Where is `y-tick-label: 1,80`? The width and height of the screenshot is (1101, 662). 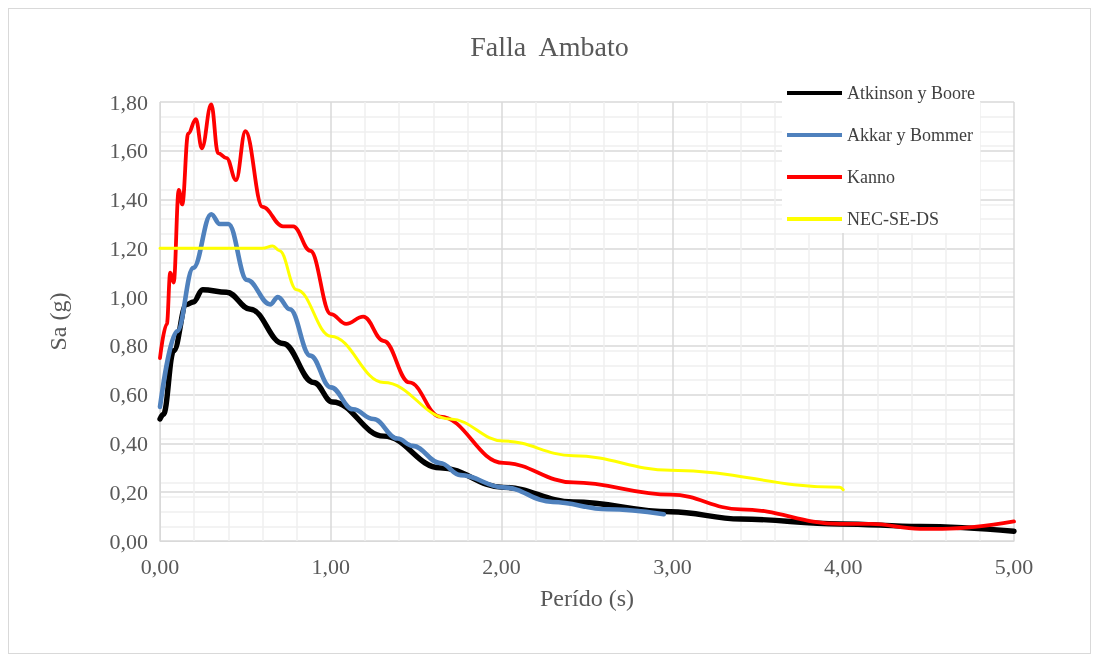 y-tick-label: 1,80 is located at coordinates (128, 102).